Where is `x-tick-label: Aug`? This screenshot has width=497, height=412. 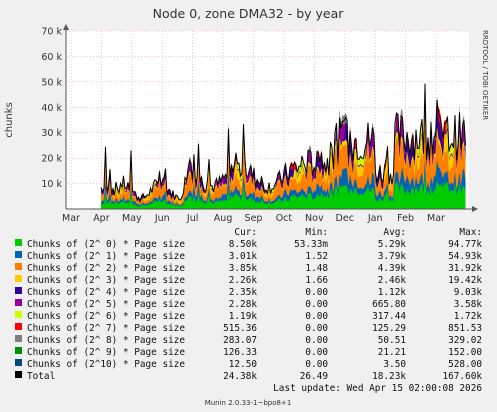
x-tick-label: Aug is located at coordinates (223, 218).